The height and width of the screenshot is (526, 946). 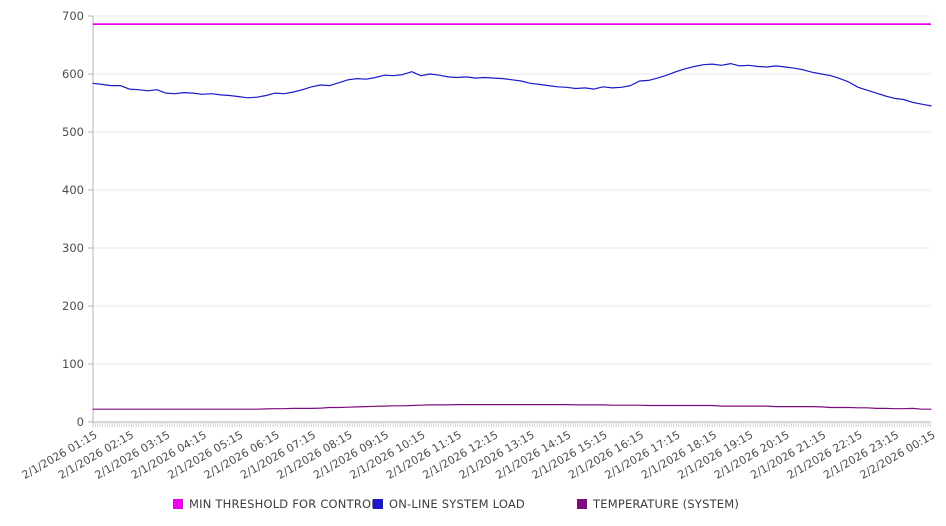 What do you see at coordinates (666, 504) in the screenshot?
I see `legend-label-temperature: TEMPERATURE (SYSTEM)` at bounding box center [666, 504].